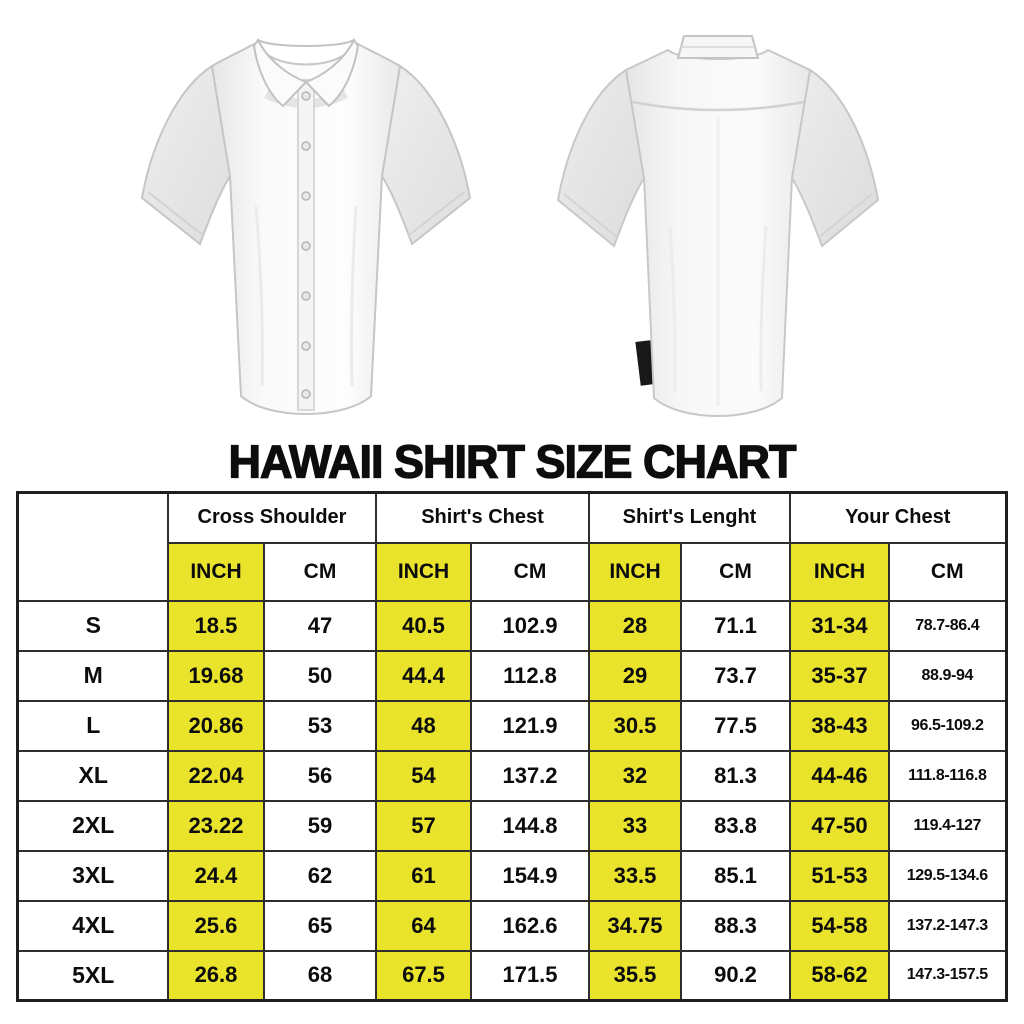 This screenshot has width=1024, height=1024. I want to click on inch-value: 51-53, so click(839, 875).